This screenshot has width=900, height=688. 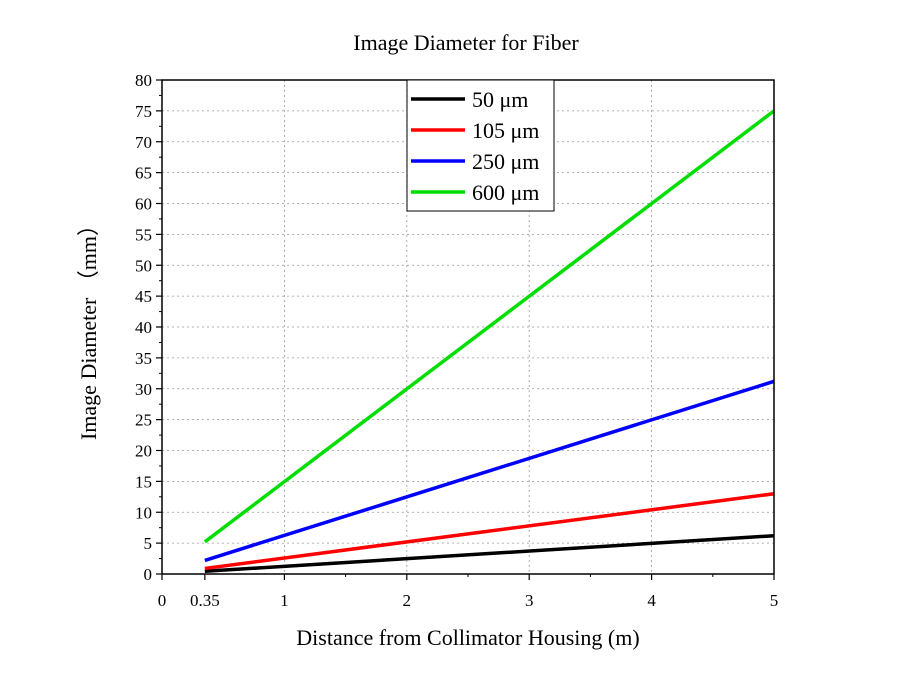 What do you see at coordinates (500, 99) in the screenshot?
I see `legend-label: 50 μm` at bounding box center [500, 99].